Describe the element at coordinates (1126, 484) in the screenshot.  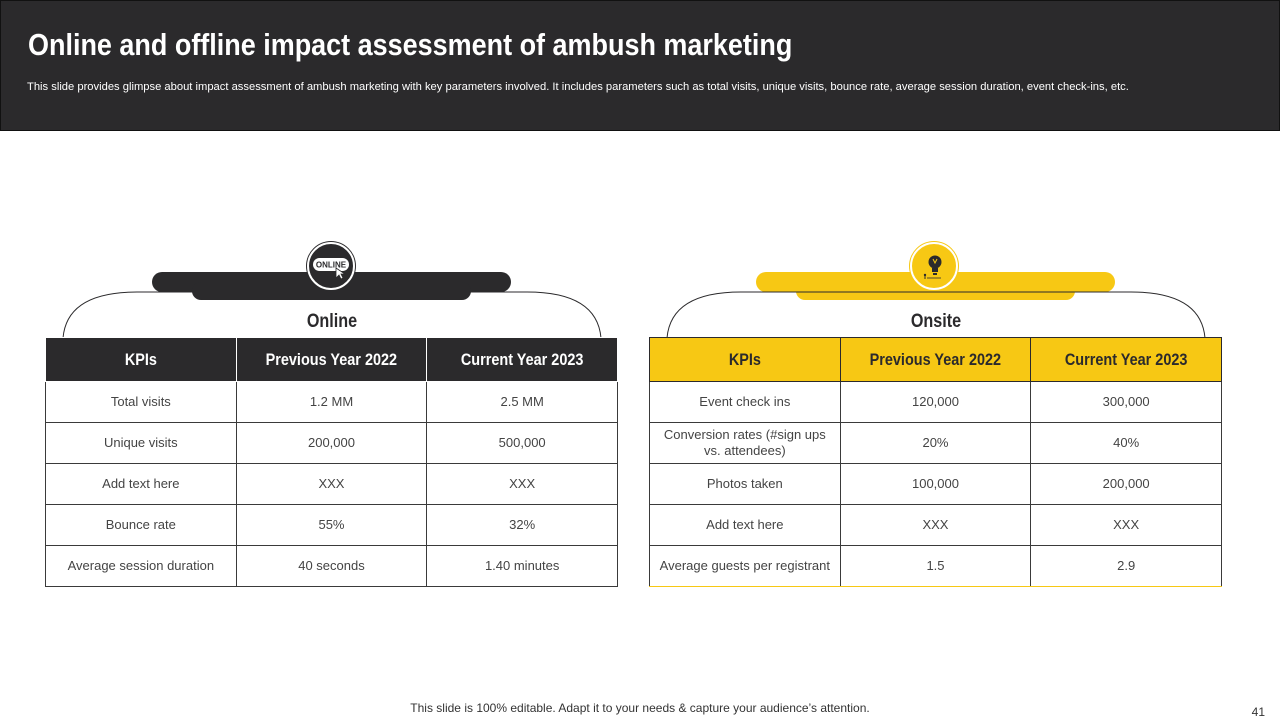
I see `current-year-cell: 200,000` at that location.